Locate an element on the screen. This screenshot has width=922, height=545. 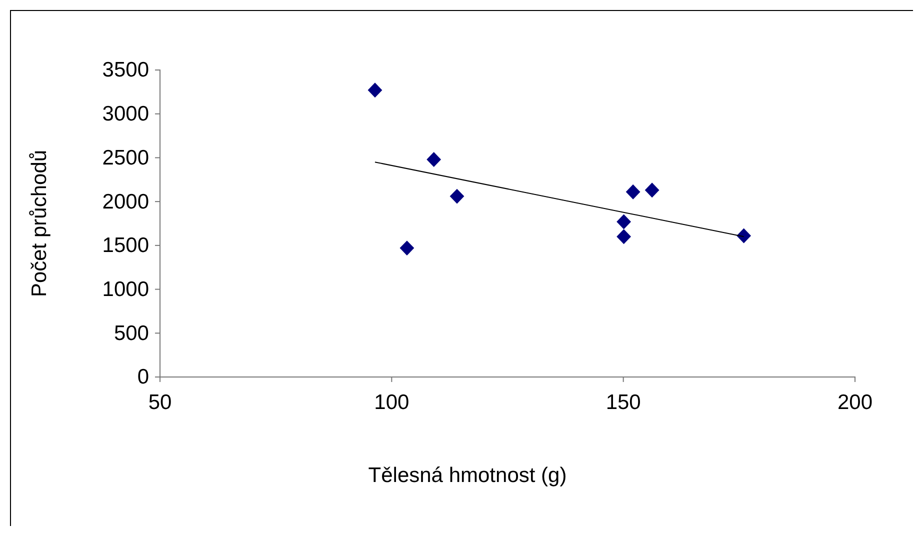
x-tick-label: 100 is located at coordinates (392, 402).